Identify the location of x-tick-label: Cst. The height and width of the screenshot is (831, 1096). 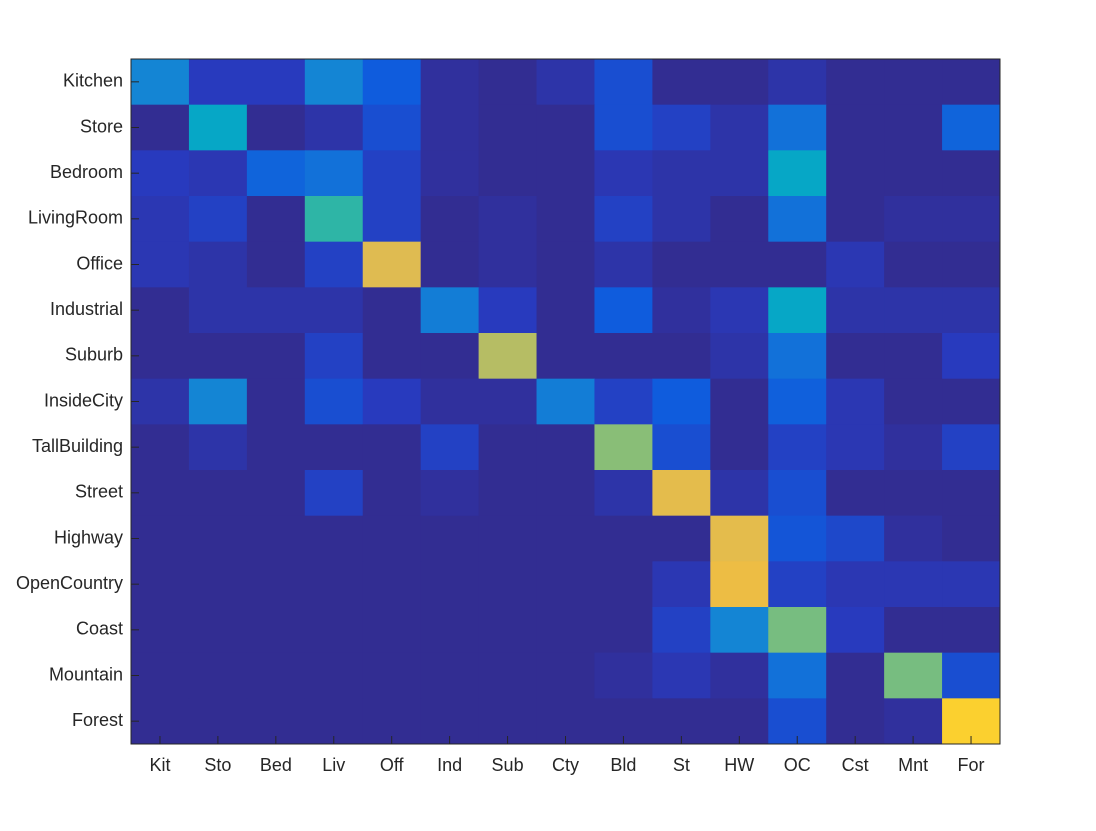
(855, 765).